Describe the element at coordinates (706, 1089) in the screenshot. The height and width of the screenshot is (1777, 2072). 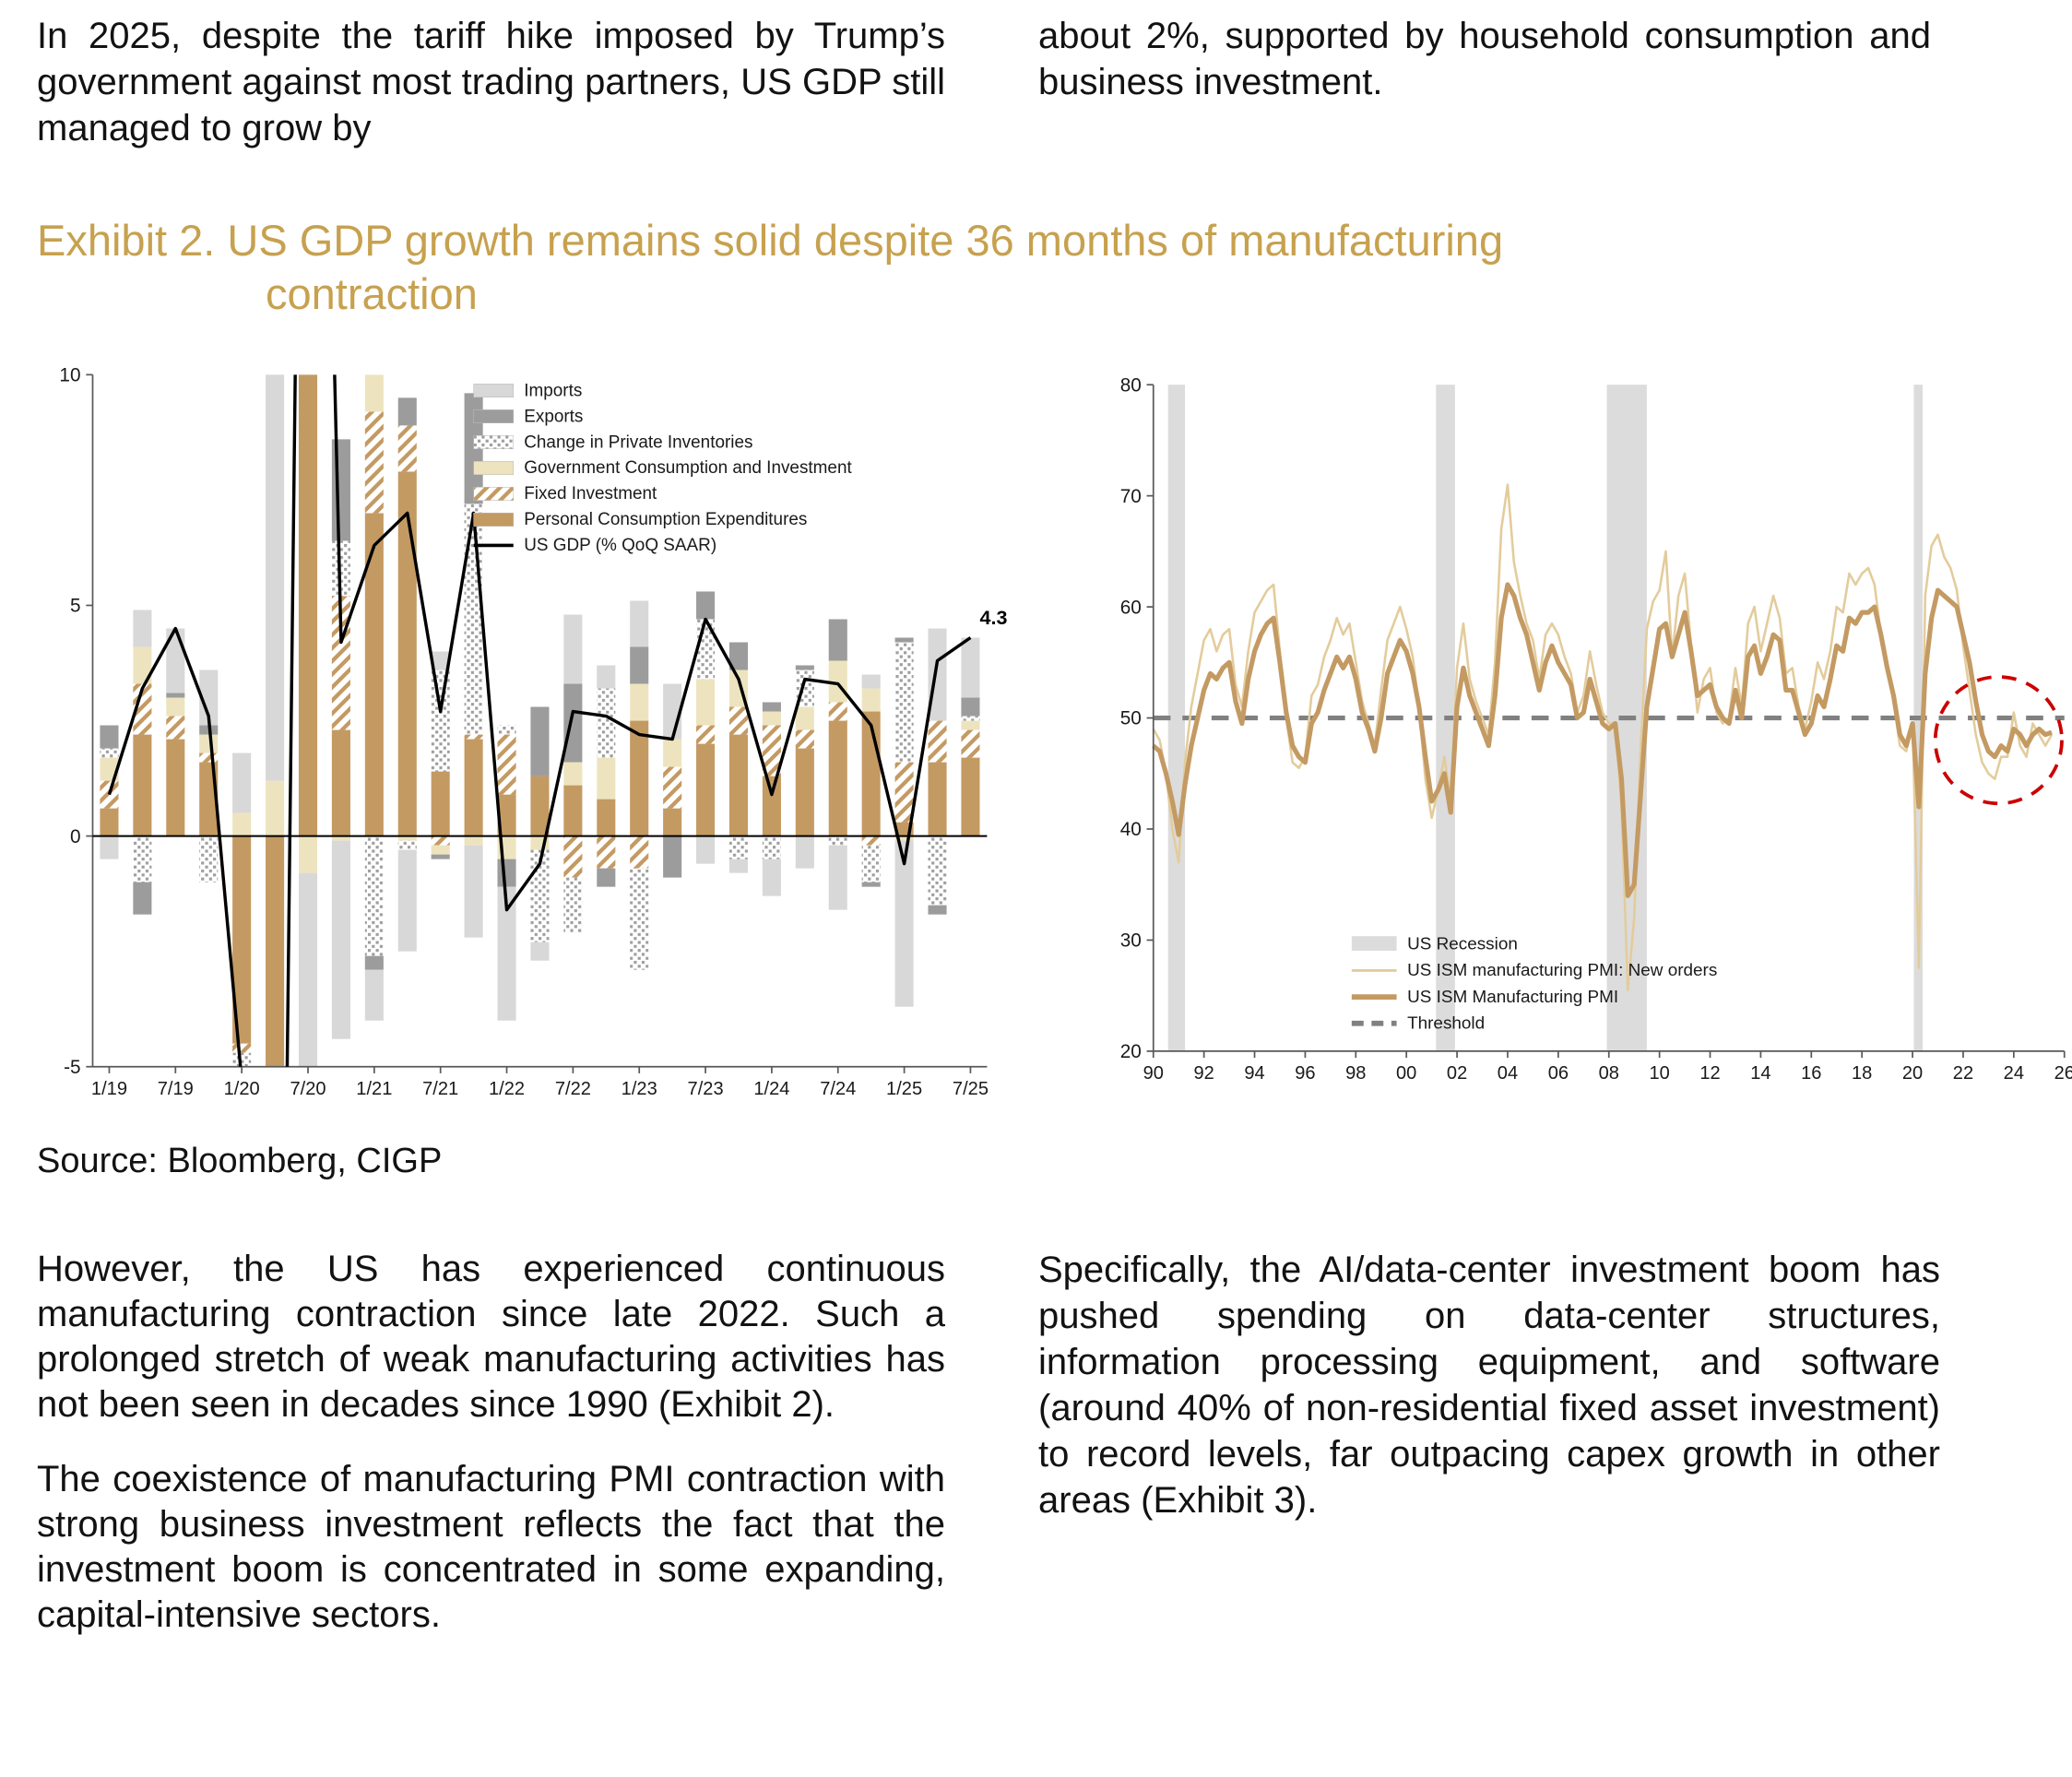
I see `svg-text: 7/23` at that location.